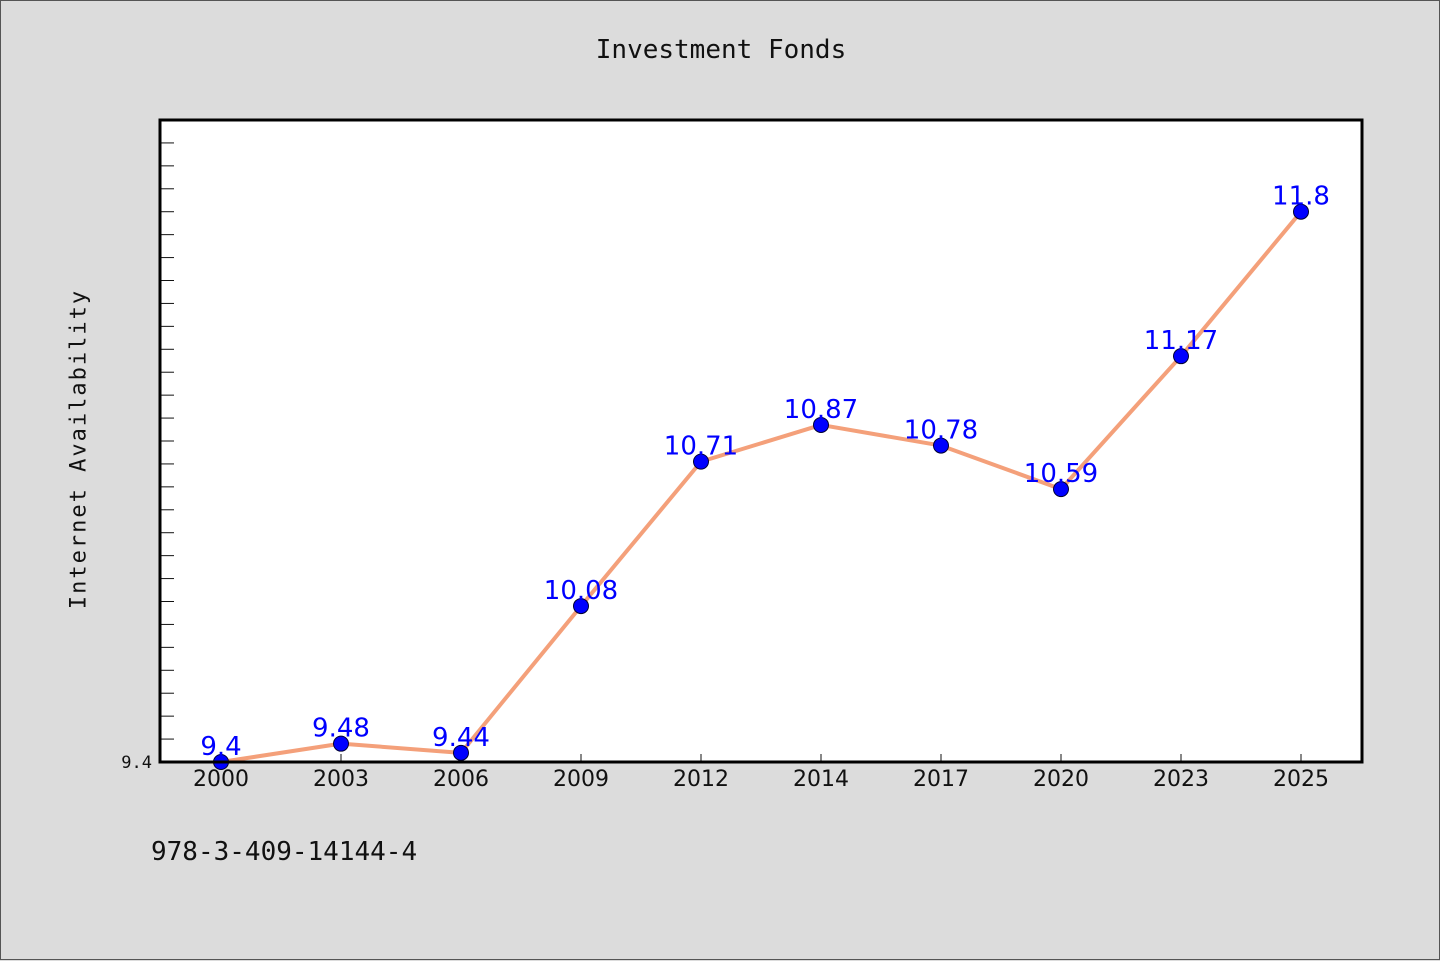 The image size is (1440, 961). Describe the element at coordinates (1181, 341) in the screenshot. I see `data-label: 11.17` at that location.